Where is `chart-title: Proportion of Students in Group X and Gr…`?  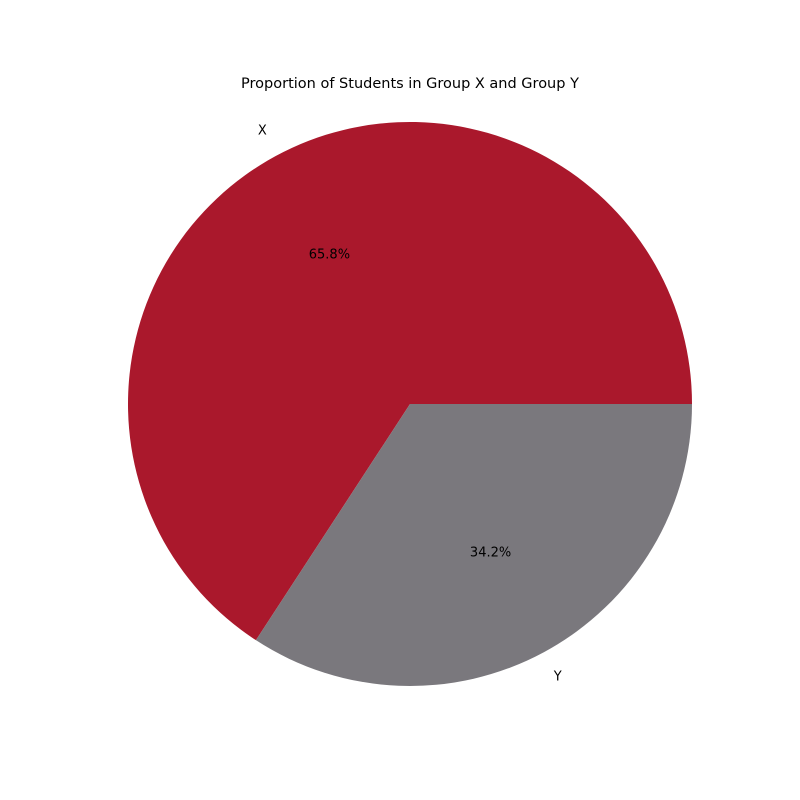 chart-title: Proportion of Students in Group X and Gr… is located at coordinates (410, 84).